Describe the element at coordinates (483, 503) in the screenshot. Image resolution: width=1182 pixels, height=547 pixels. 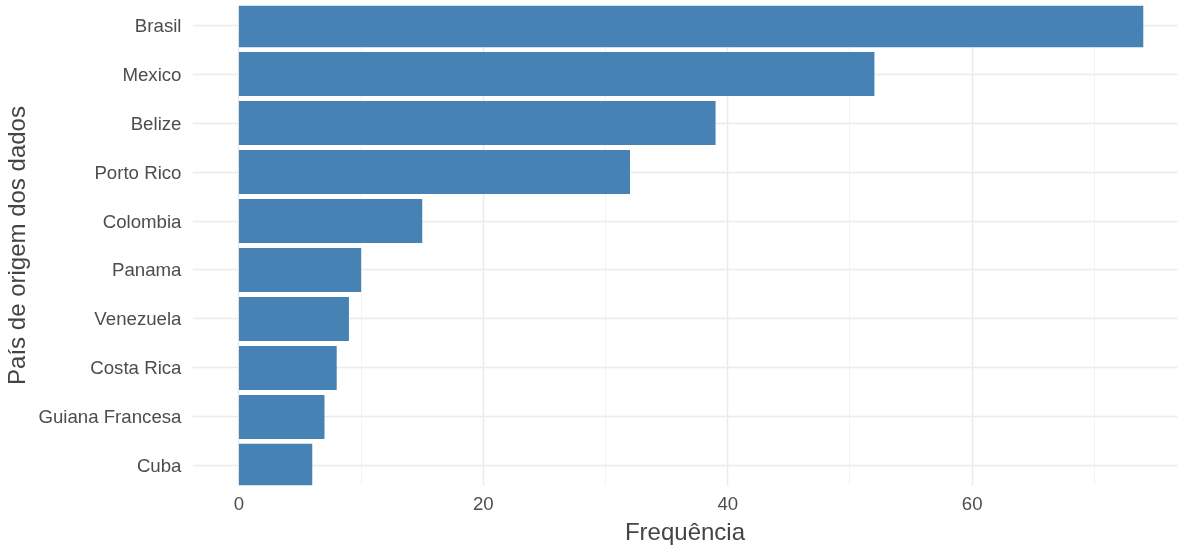
I see `x-tick-label: 20` at that location.